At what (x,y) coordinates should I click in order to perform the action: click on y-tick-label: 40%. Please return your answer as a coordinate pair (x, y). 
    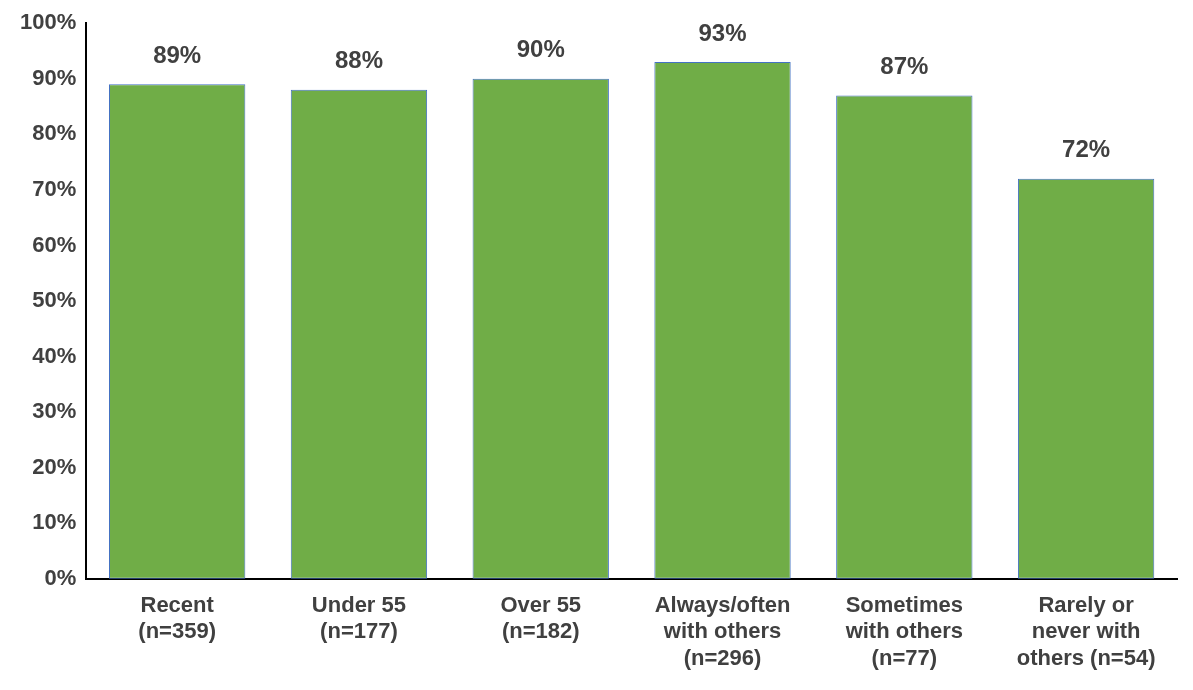
    Looking at the image, I should click on (54, 355).